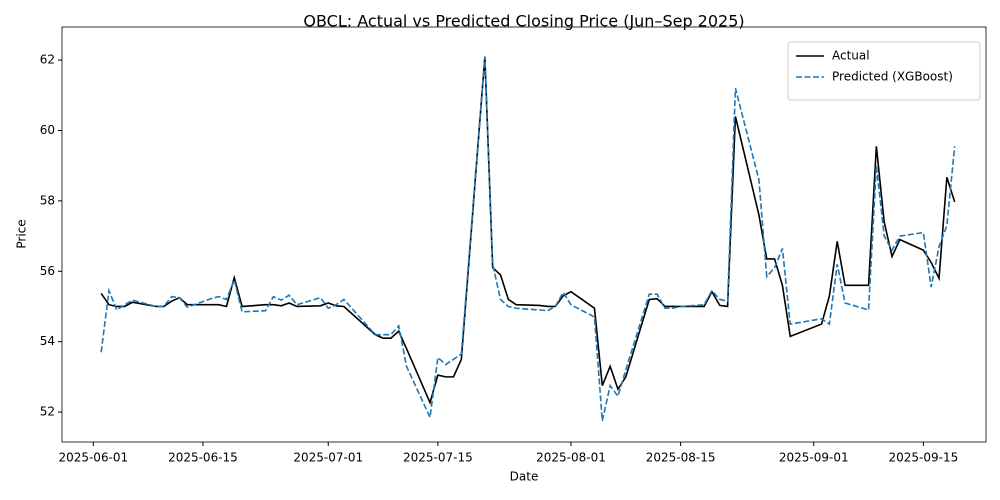 The height and width of the screenshot is (500, 1000). I want to click on x-tick-label: 2025-07-01, so click(328, 458).